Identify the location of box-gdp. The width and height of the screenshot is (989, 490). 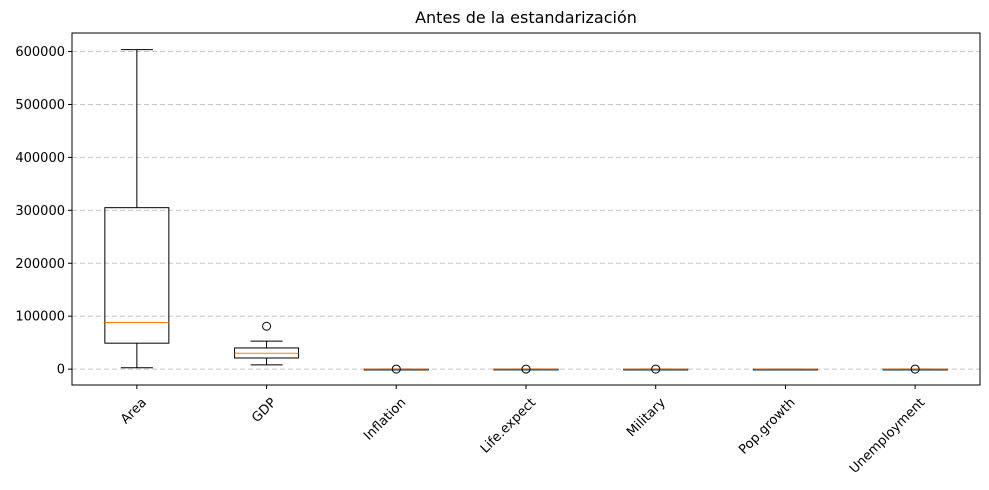
(267, 343).